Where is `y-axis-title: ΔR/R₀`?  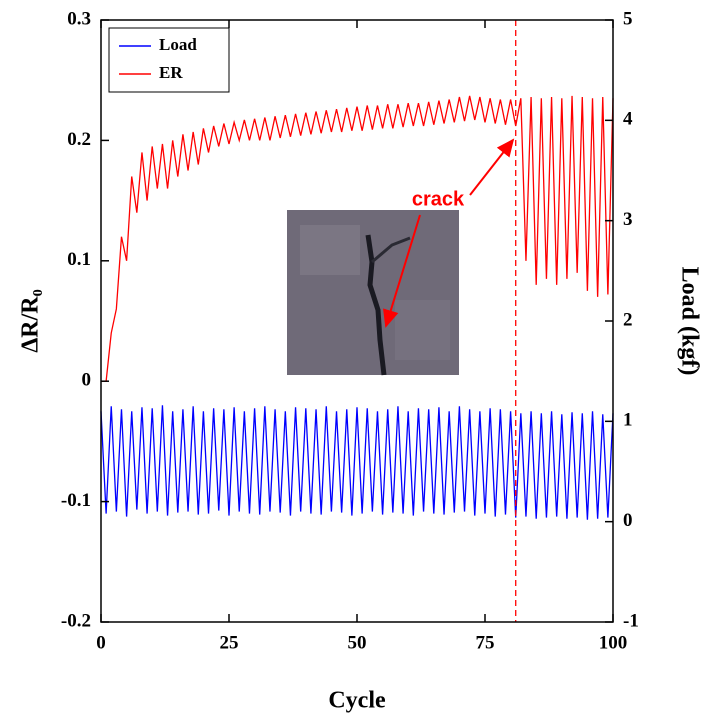 y-axis-title: ΔR/R₀ is located at coordinates (31, 321).